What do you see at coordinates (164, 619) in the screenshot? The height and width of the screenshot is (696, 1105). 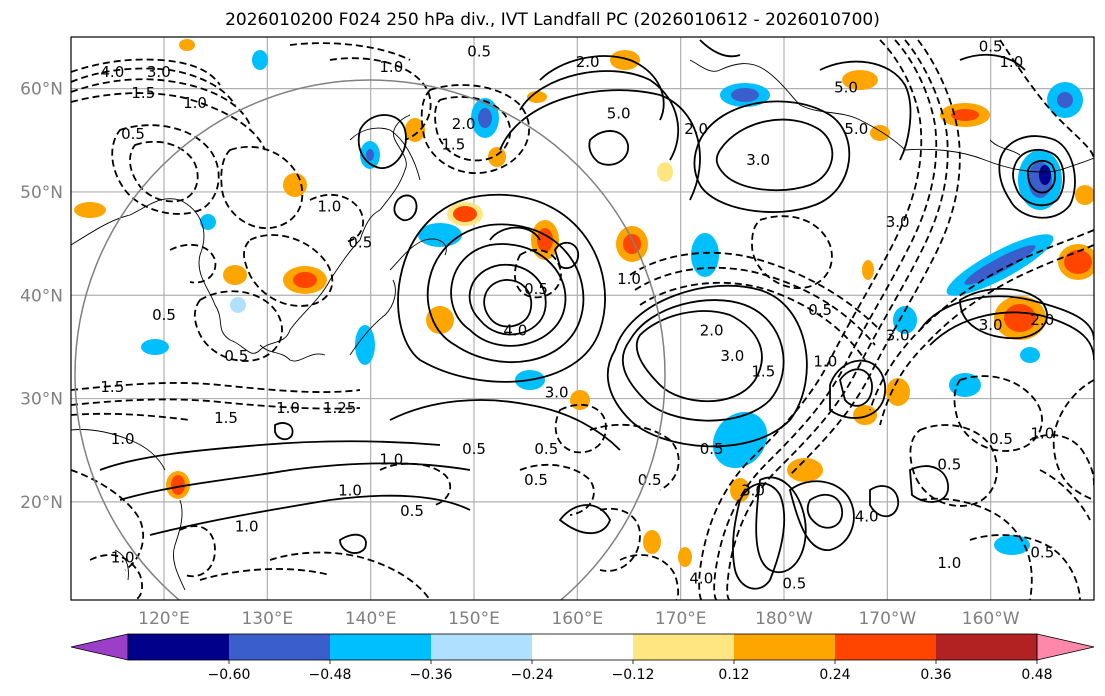 I see `lon-label: 120°E` at bounding box center [164, 619].